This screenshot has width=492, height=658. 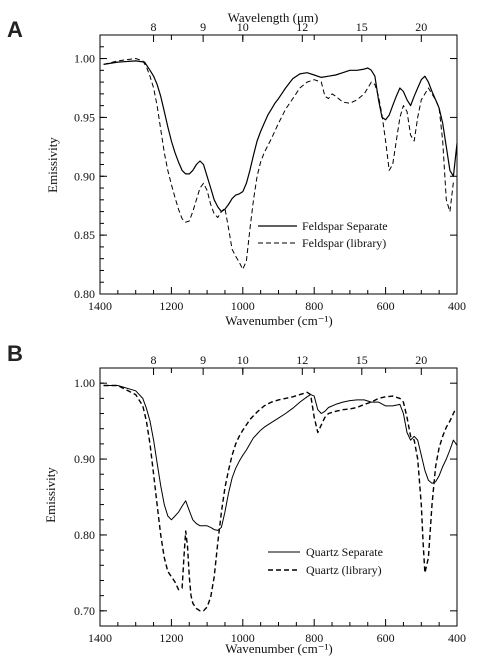 What do you see at coordinates (84, 535) in the screenshot?
I see `y-tick-label-b-1: 0.80` at bounding box center [84, 535].